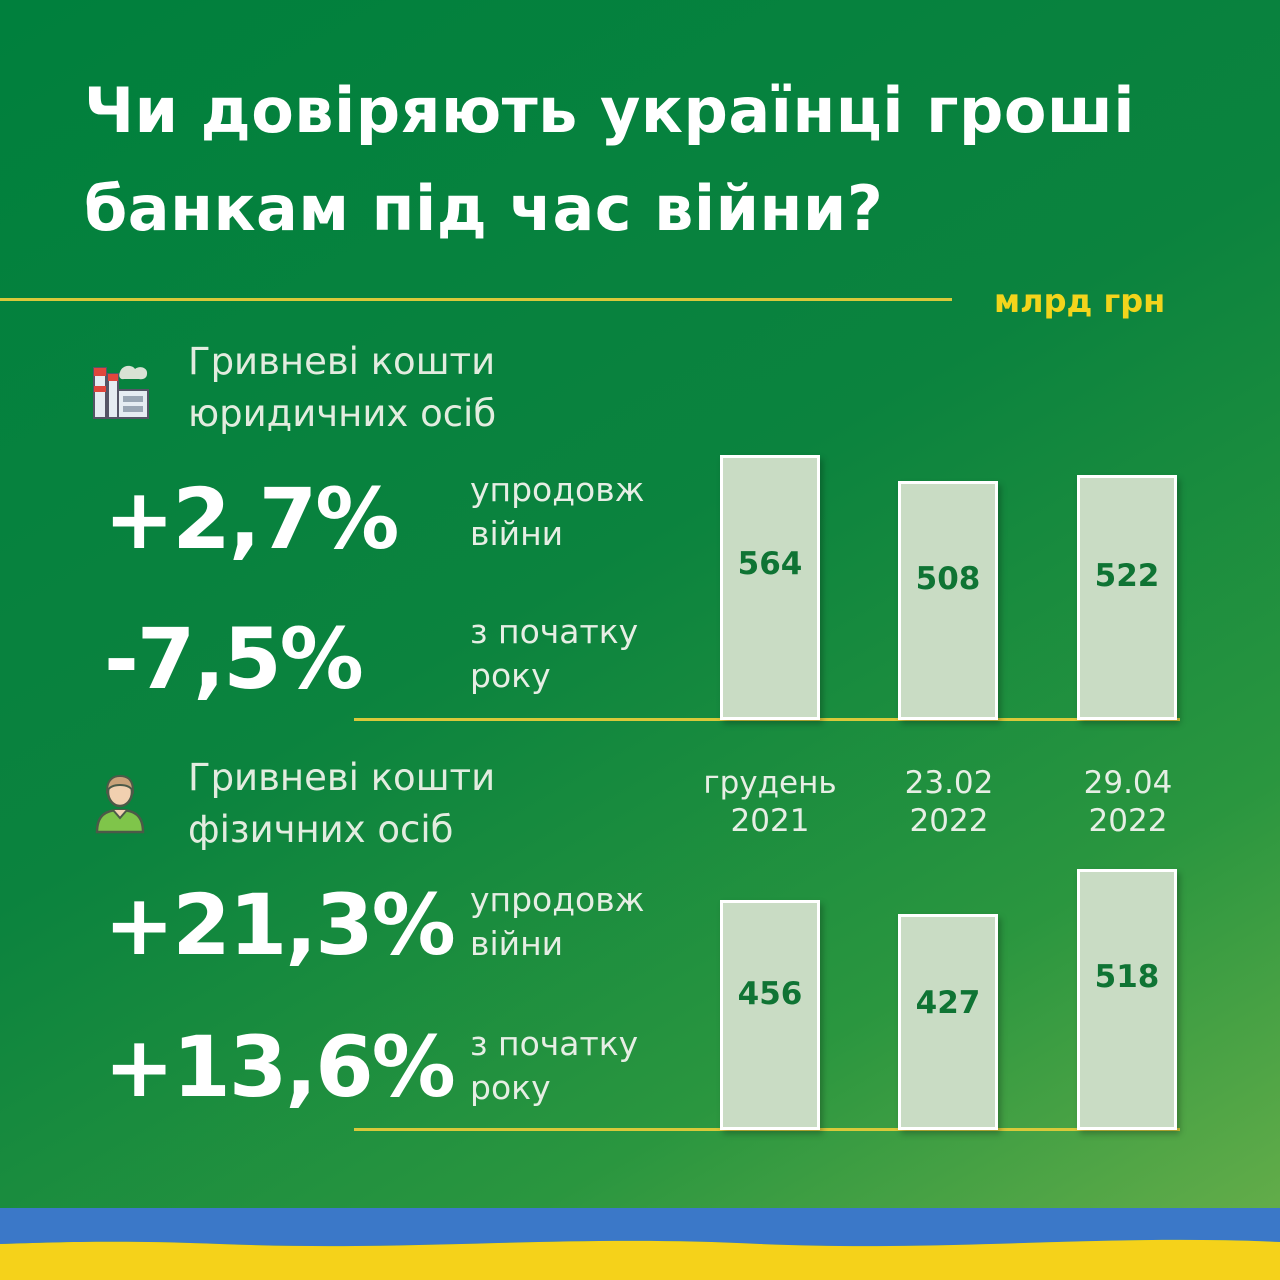 This screenshot has height=1280, width=1280. Describe the element at coordinates (517, 943) in the screenshot. I see `section-2-stat-war-label-line-2: війни` at that location.